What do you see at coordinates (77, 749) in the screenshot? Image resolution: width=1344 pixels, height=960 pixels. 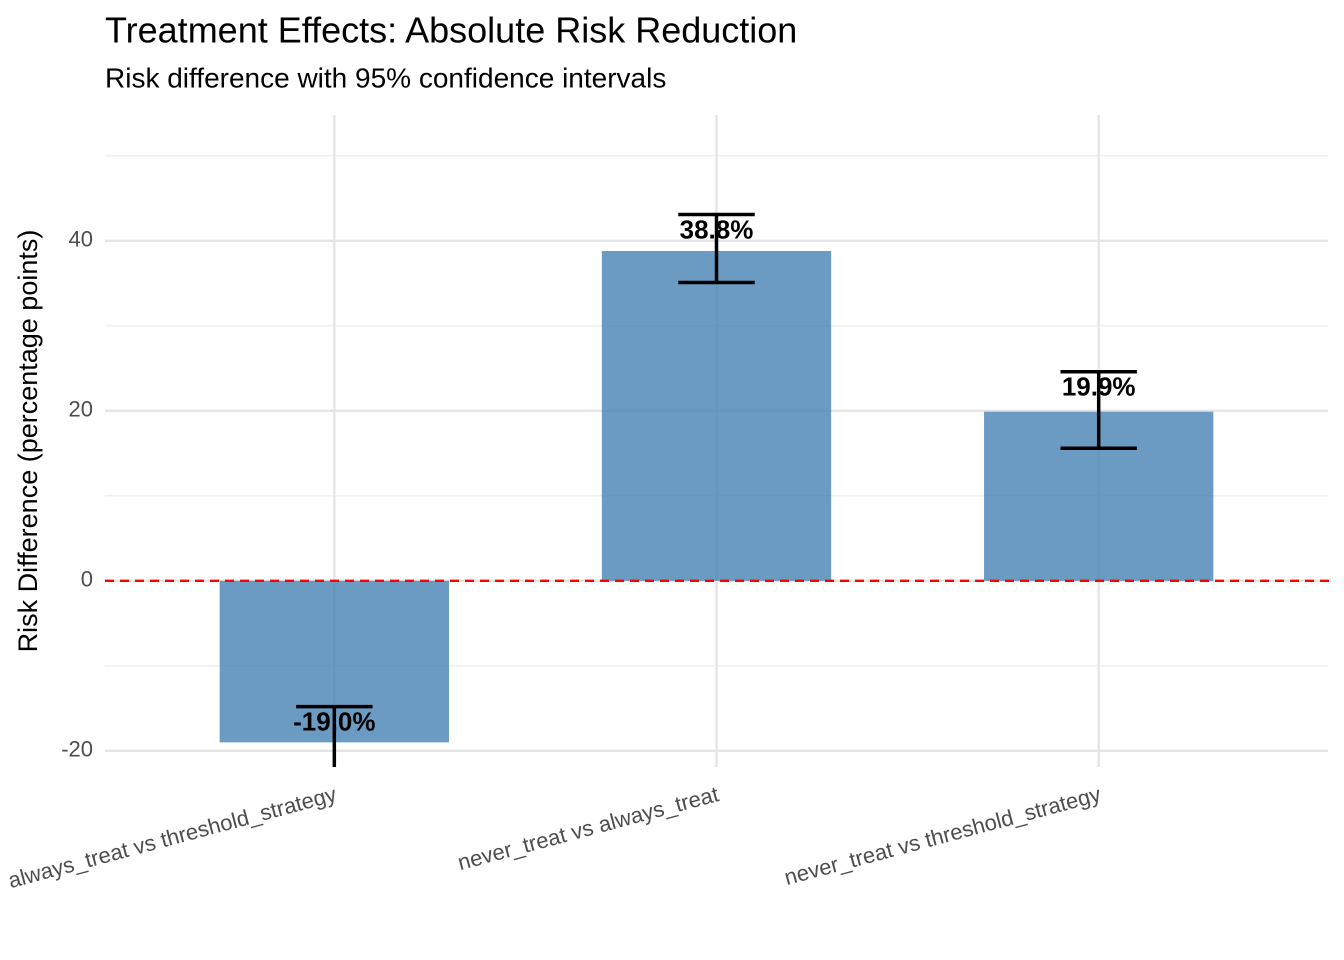 I see `y-tick-label: -20` at bounding box center [77, 749].